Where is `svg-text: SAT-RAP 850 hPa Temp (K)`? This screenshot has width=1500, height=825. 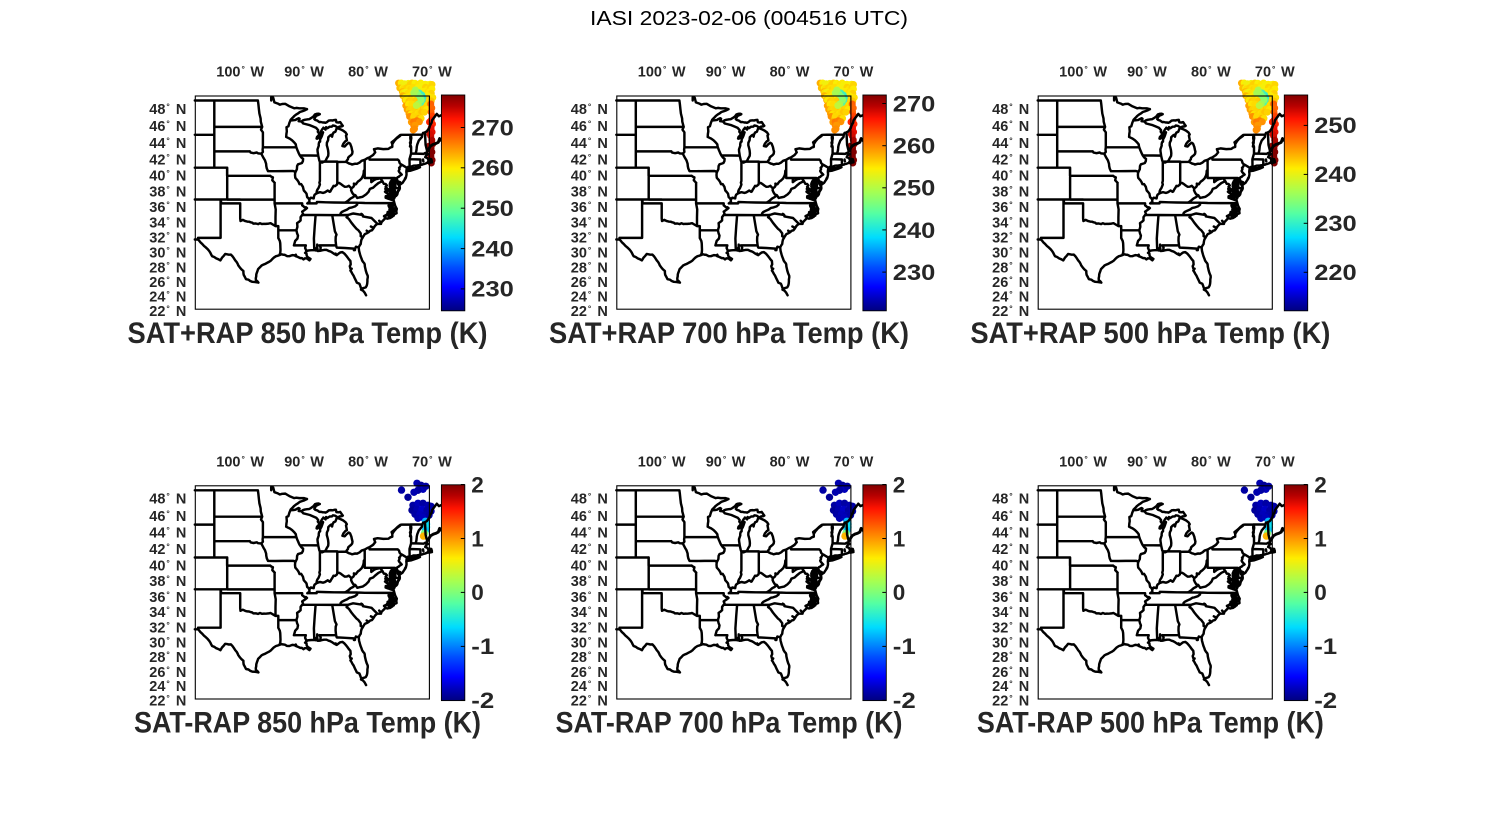 svg-text: SAT-RAP 850 hPa Temp (K) is located at coordinates (307, 723).